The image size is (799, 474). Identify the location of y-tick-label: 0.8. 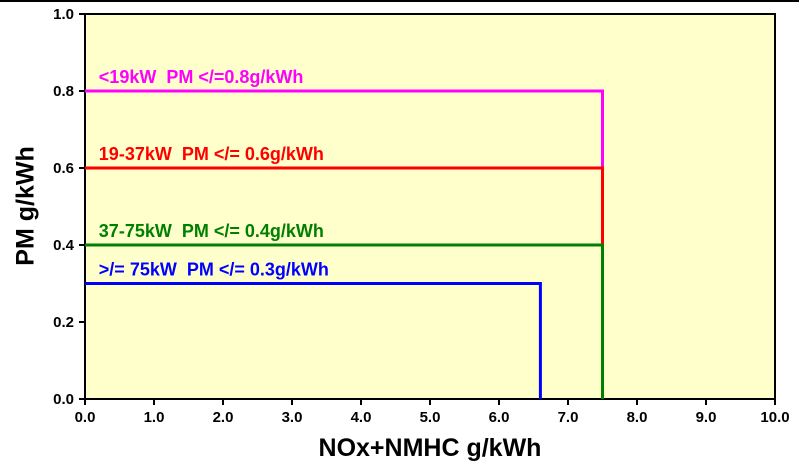
(63, 91).